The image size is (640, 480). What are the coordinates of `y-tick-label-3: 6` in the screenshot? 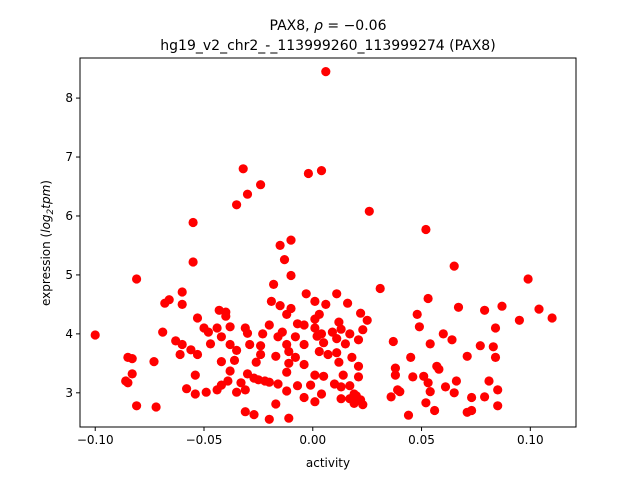 It's located at (69, 216).